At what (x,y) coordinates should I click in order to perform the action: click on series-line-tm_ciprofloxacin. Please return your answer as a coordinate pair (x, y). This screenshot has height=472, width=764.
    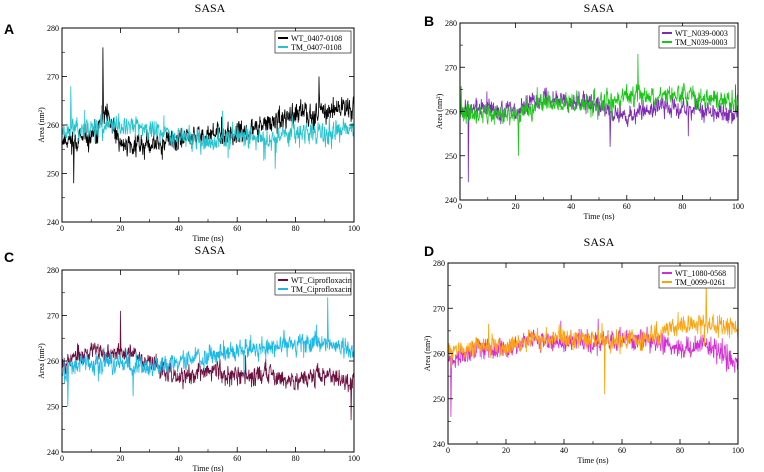
    Looking at the image, I should click on (208, 352).